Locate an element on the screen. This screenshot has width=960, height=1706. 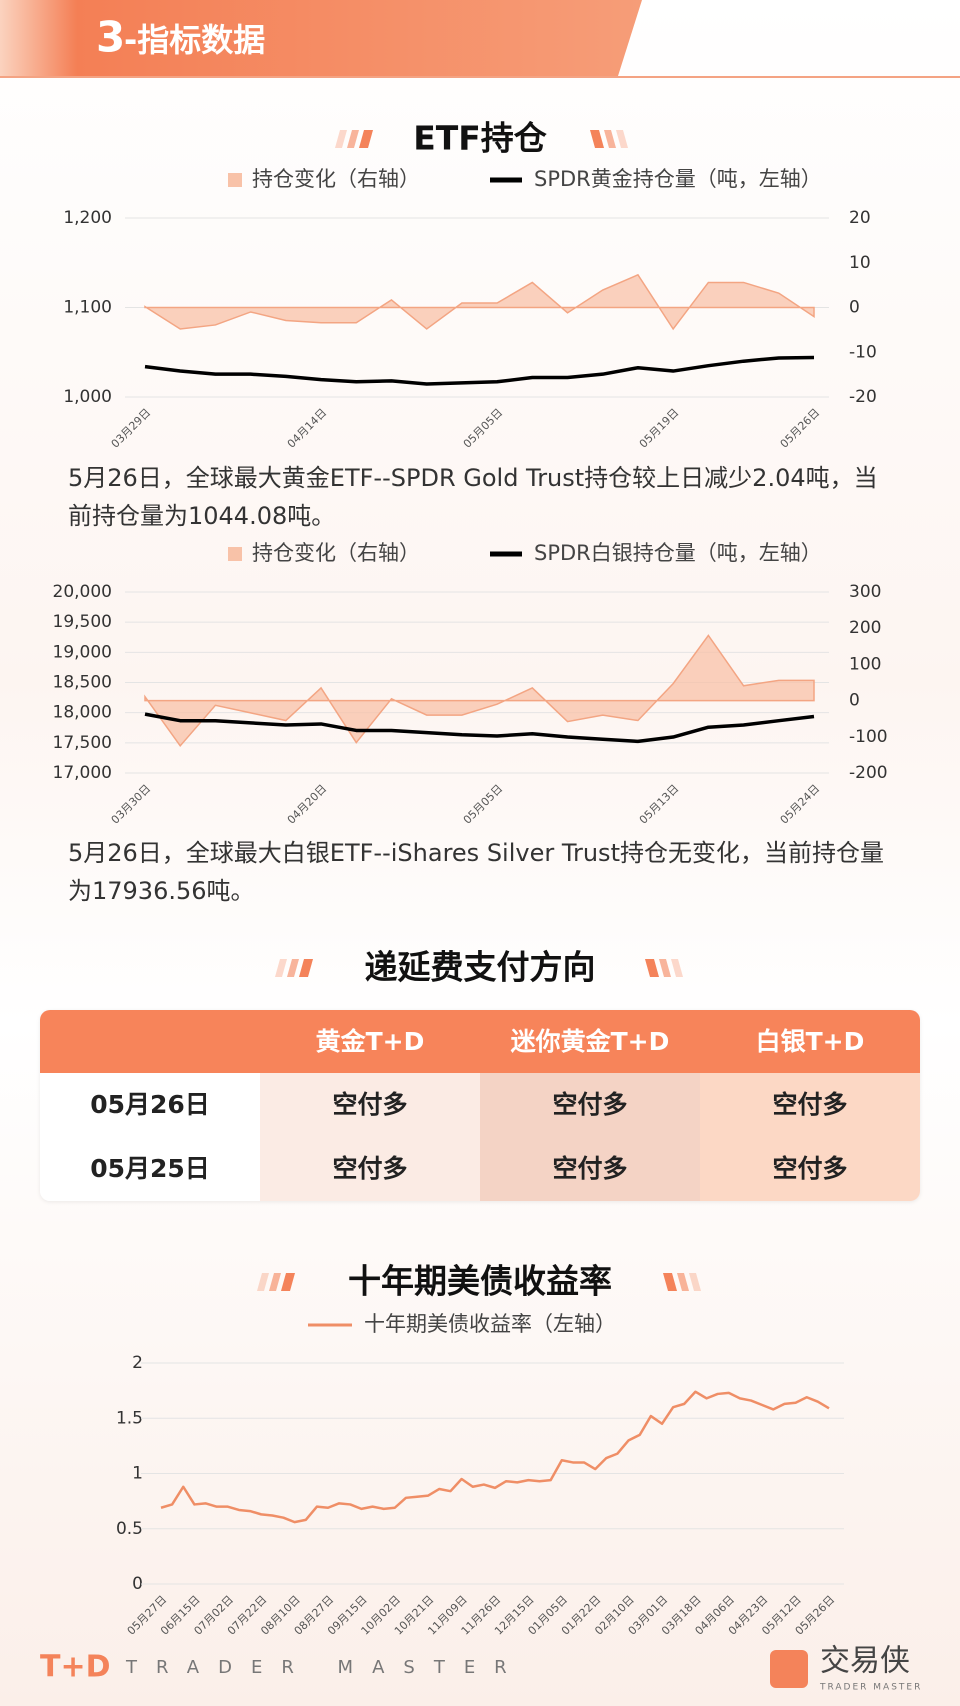
legend-label: SPDR黄金持仓量（吨，左轴） is located at coordinates (678, 179).